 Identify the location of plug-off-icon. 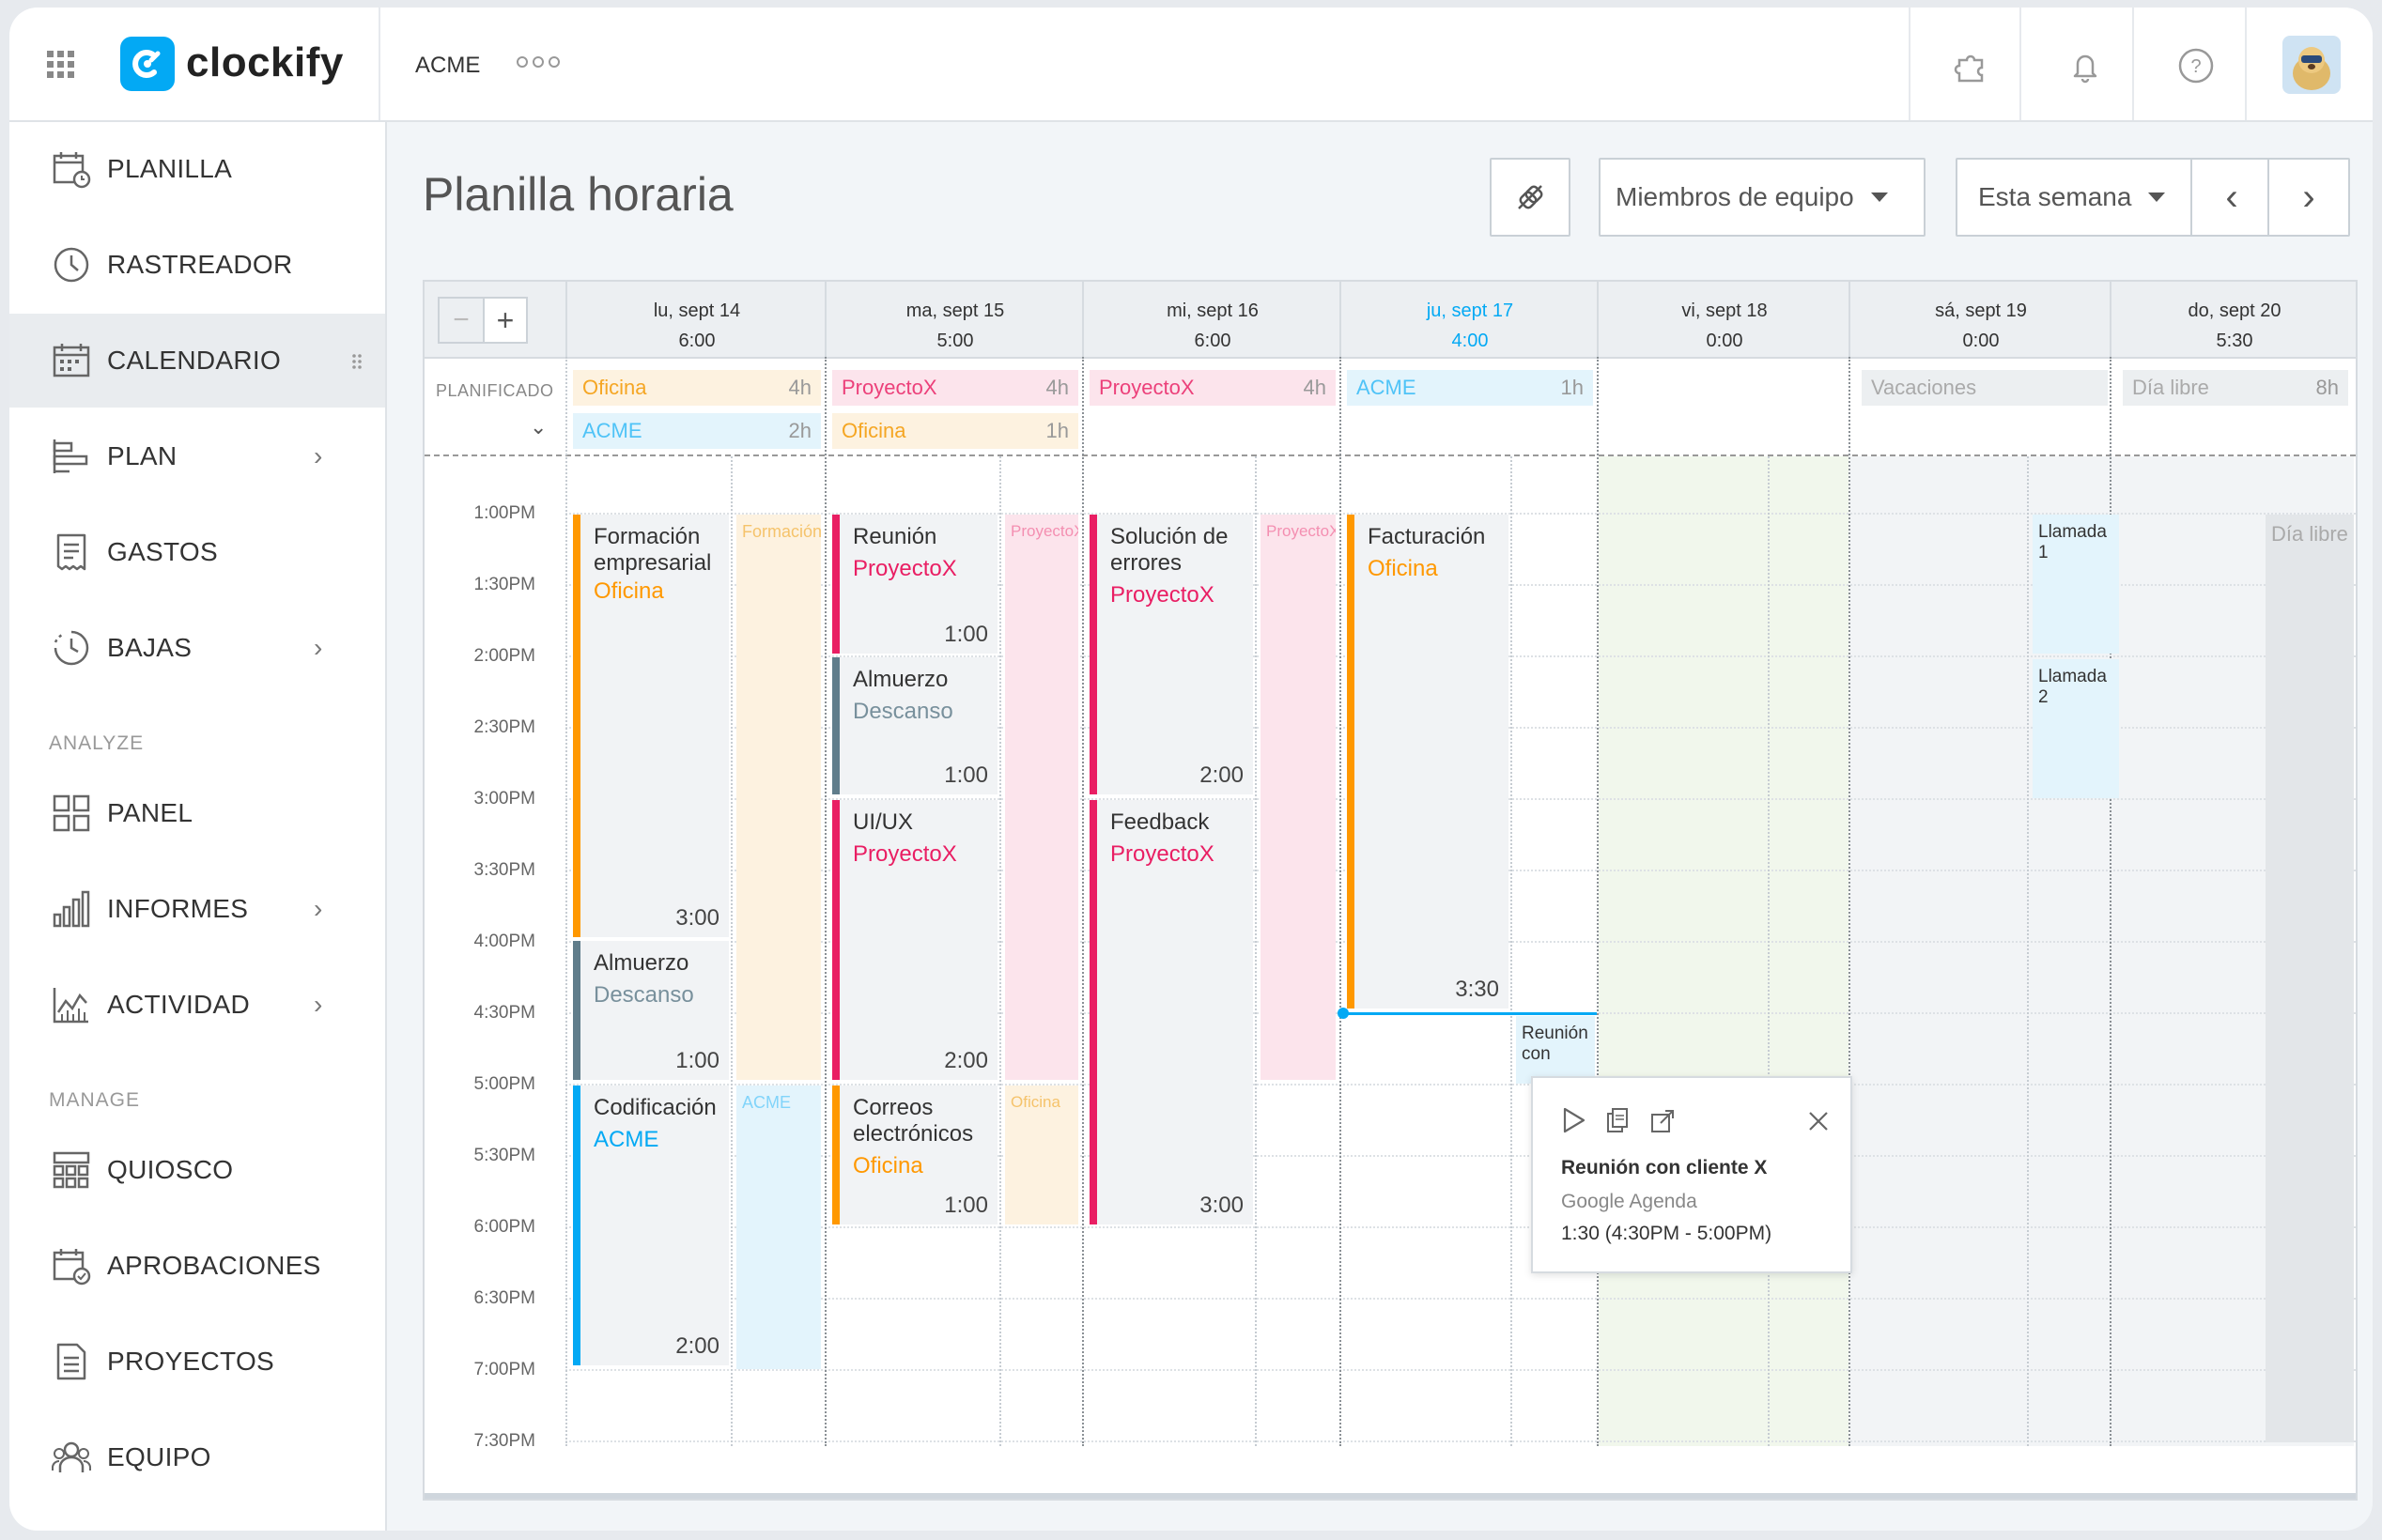
(1531, 197).